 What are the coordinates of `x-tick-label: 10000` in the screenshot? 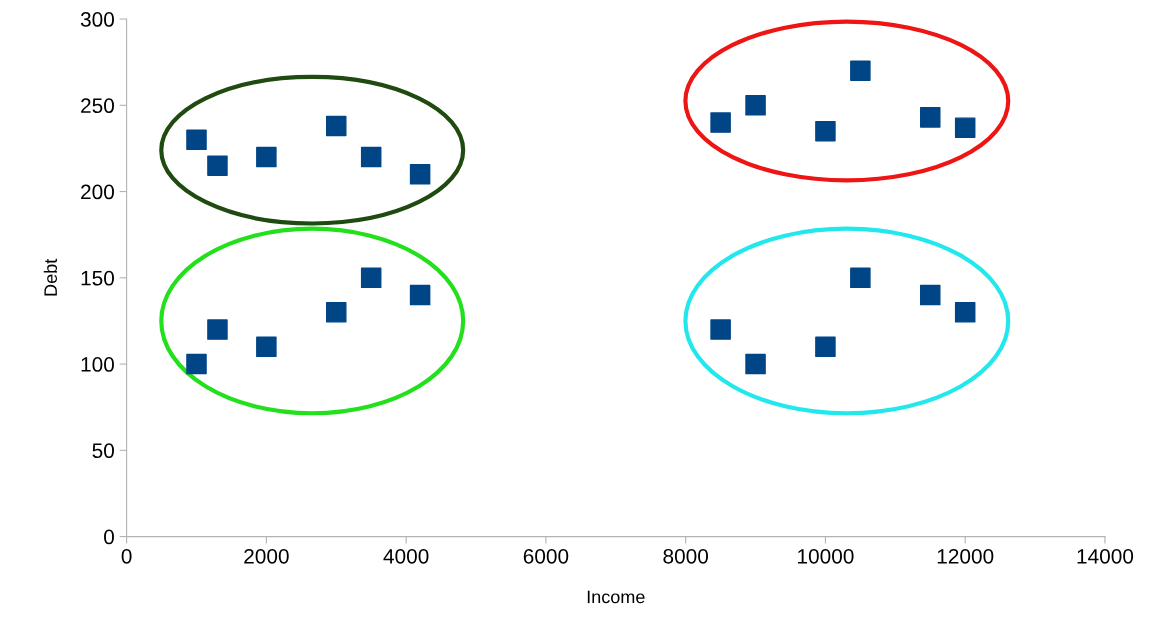 It's located at (826, 556).